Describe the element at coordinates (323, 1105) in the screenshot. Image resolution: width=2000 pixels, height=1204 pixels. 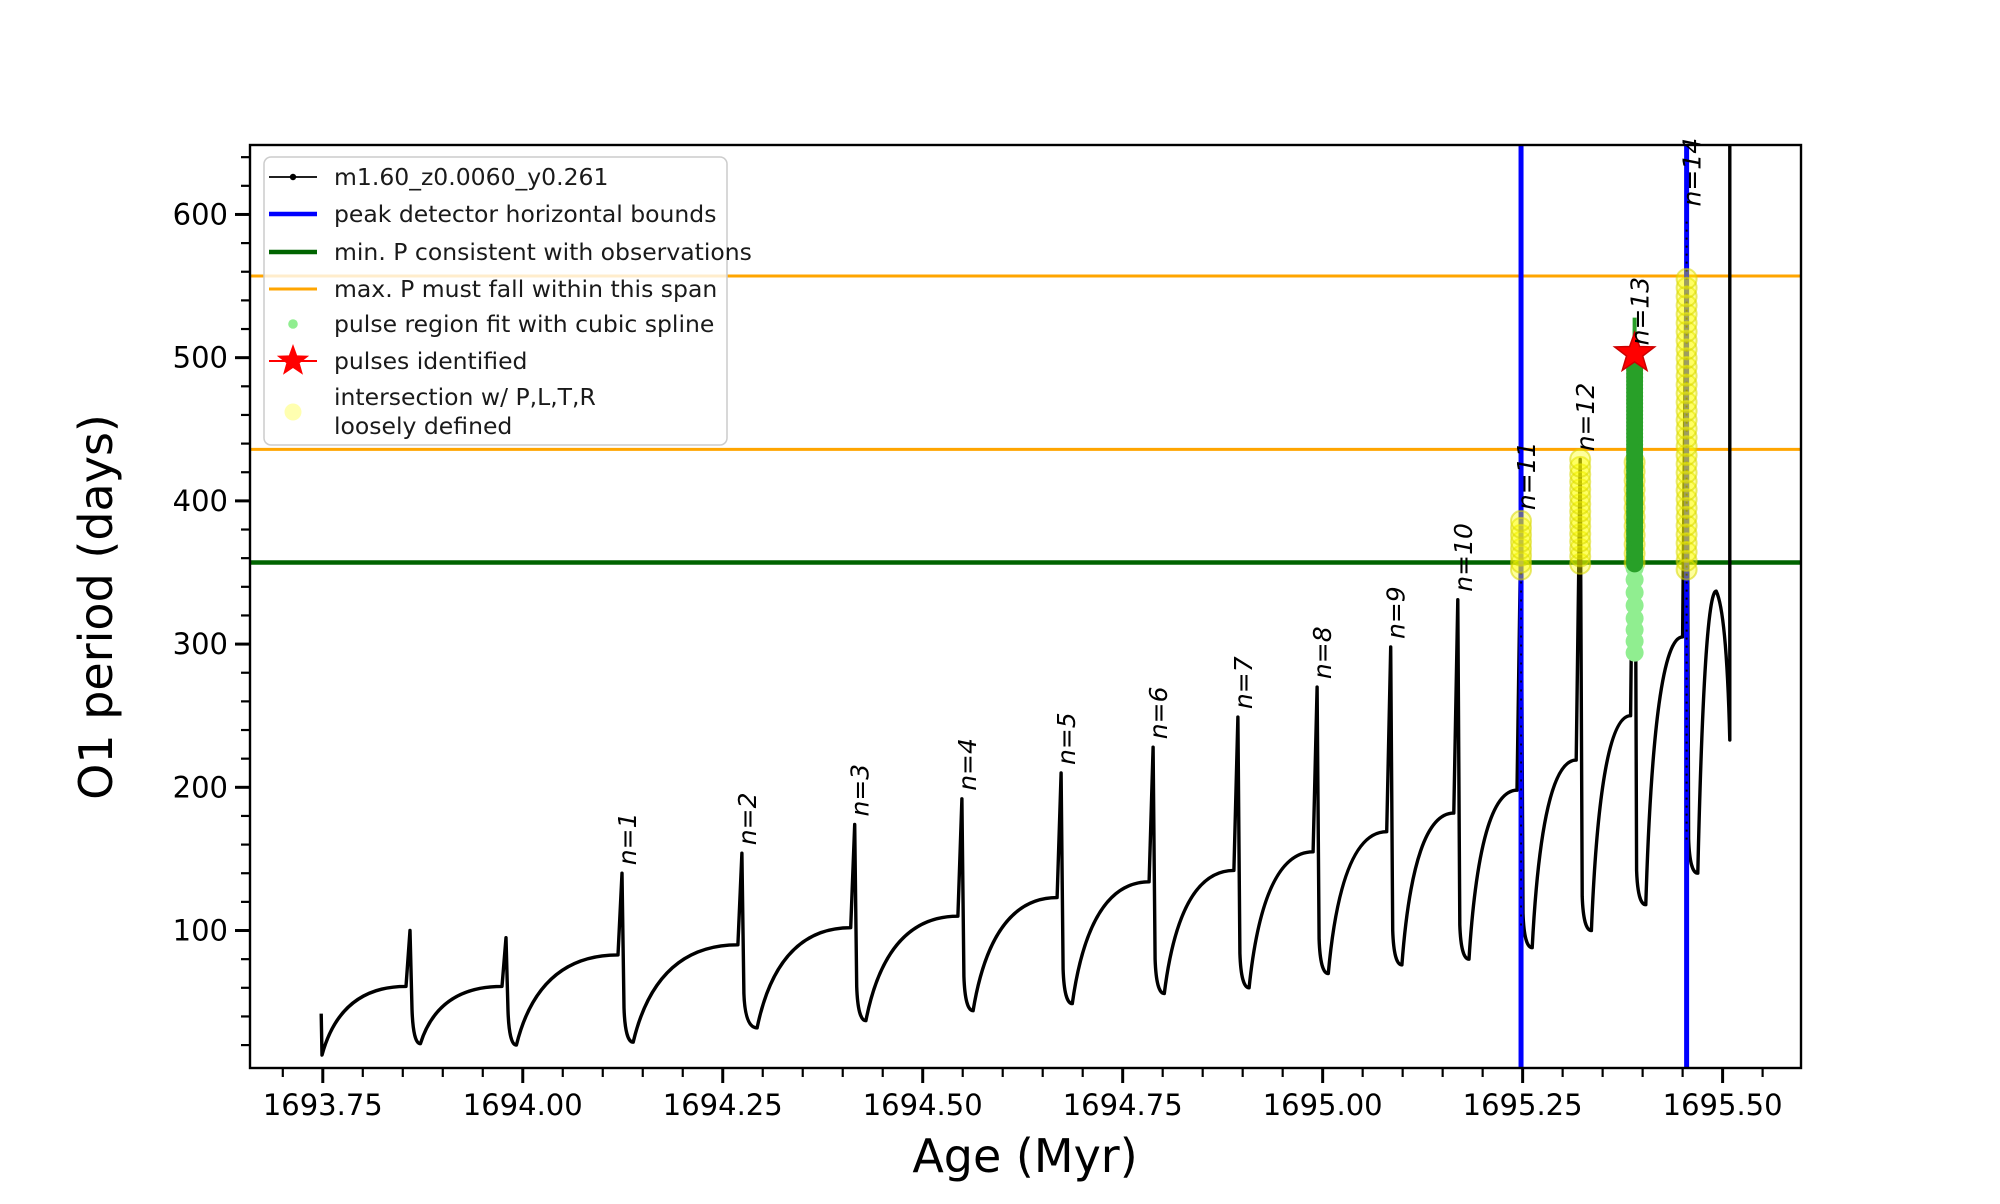
I see `x-tick-label: 1693.75` at that location.